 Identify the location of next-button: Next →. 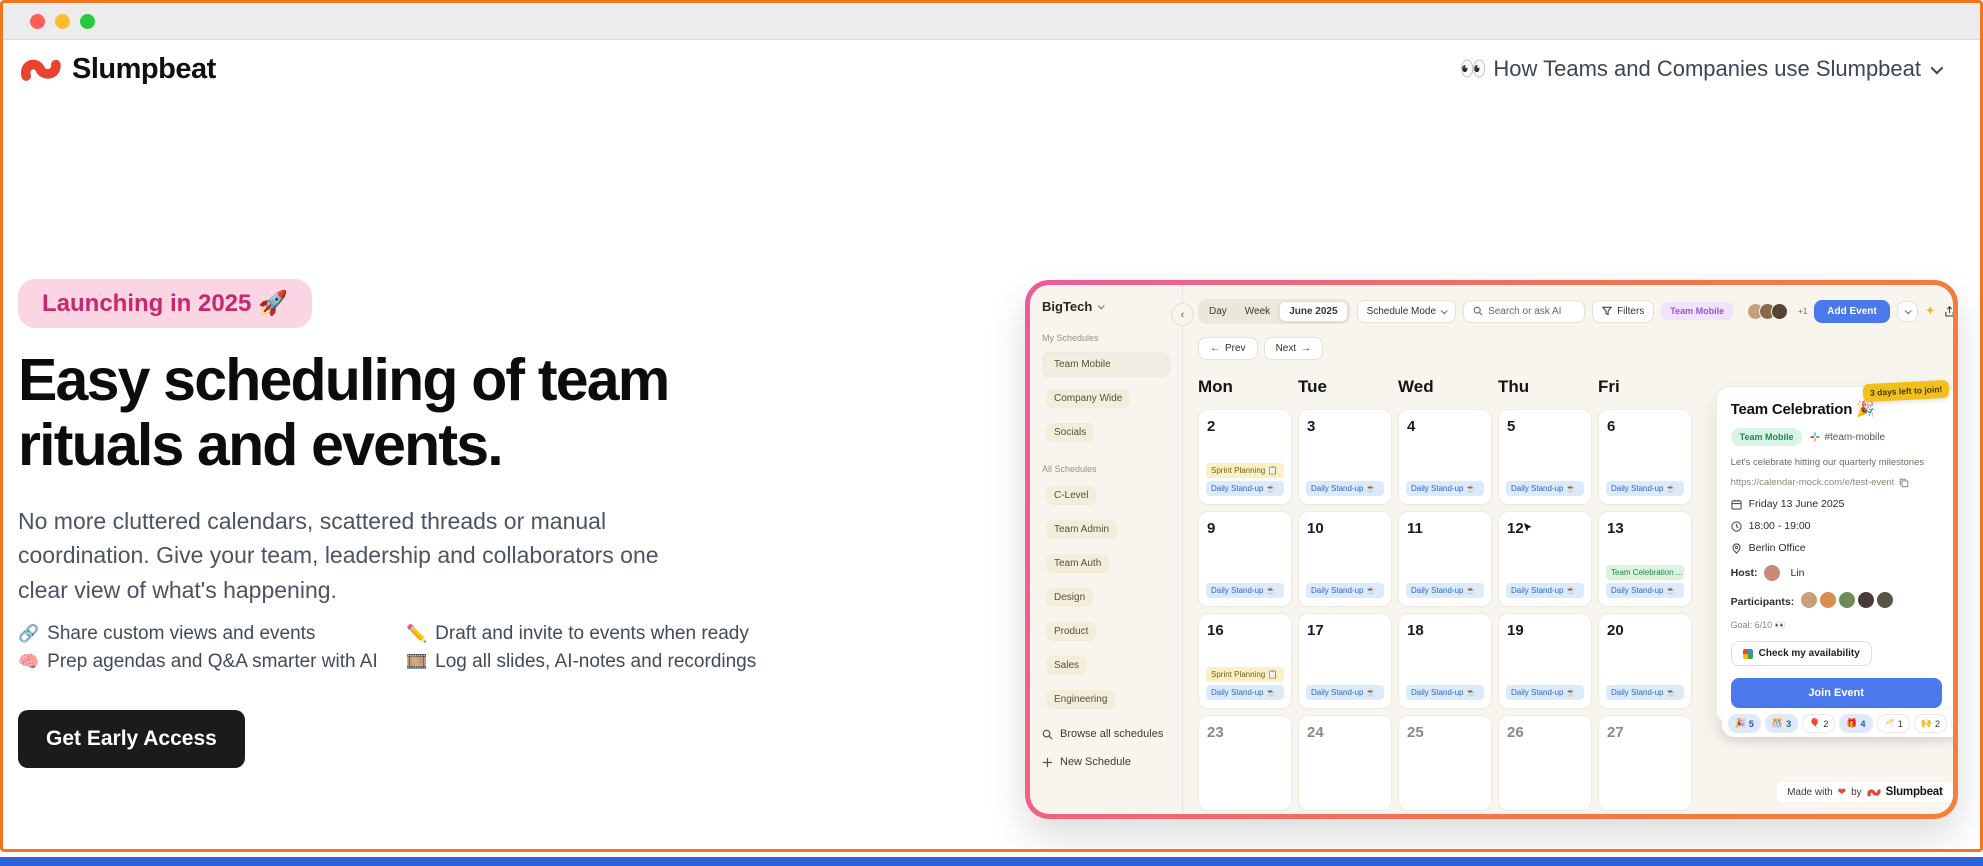
(1293, 348).